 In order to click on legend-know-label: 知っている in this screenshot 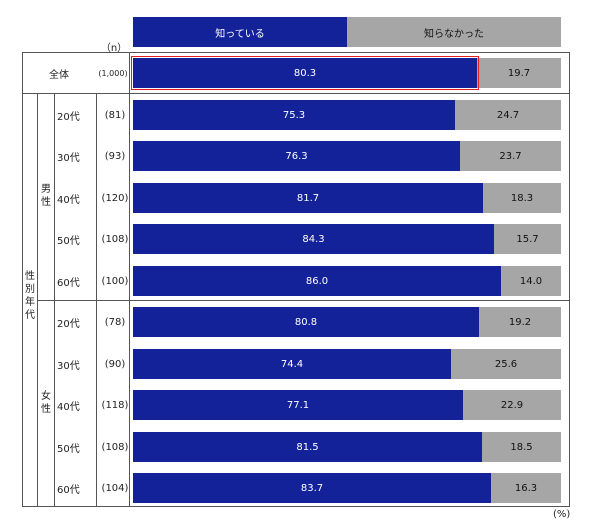, I will do `click(240, 34)`.